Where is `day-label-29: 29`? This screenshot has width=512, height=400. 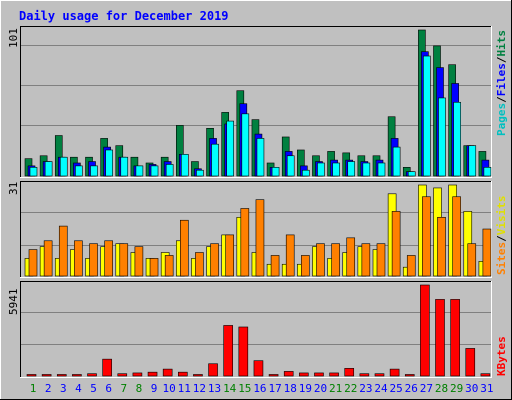 day-label-29: 29 is located at coordinates (456, 388).